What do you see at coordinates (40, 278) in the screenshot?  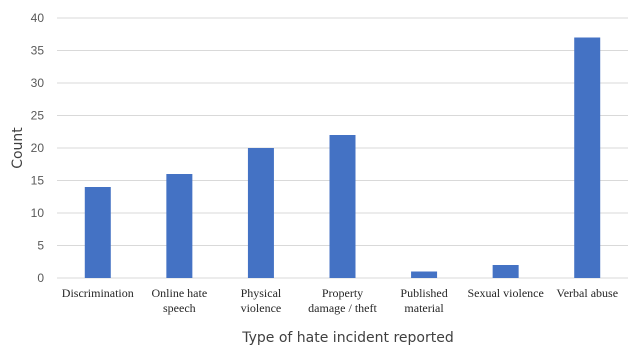 I see `y-tick-label: 0` at bounding box center [40, 278].